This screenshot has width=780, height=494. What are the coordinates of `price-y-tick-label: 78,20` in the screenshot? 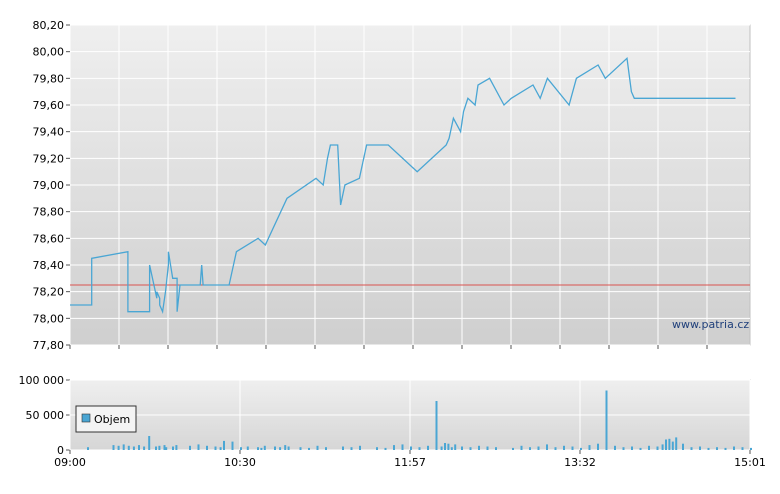 It's located at (49, 292).